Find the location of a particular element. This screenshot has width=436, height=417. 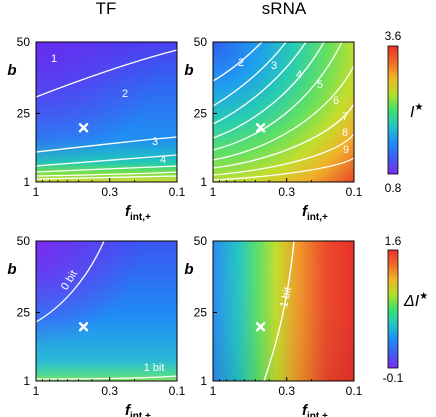

column-title-srna: sRNA is located at coordinates (284, 9).